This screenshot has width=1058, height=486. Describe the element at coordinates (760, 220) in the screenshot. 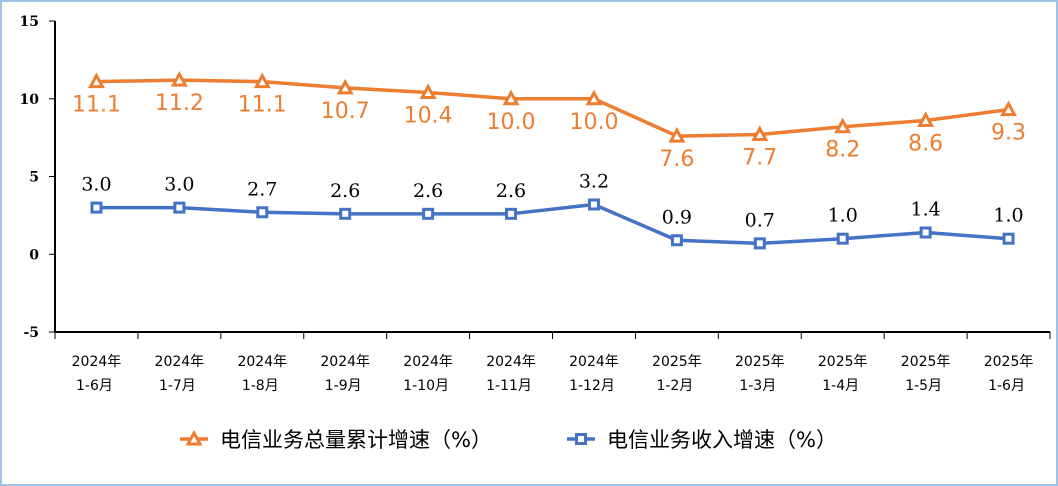

I see `data-label: 0.7` at that location.